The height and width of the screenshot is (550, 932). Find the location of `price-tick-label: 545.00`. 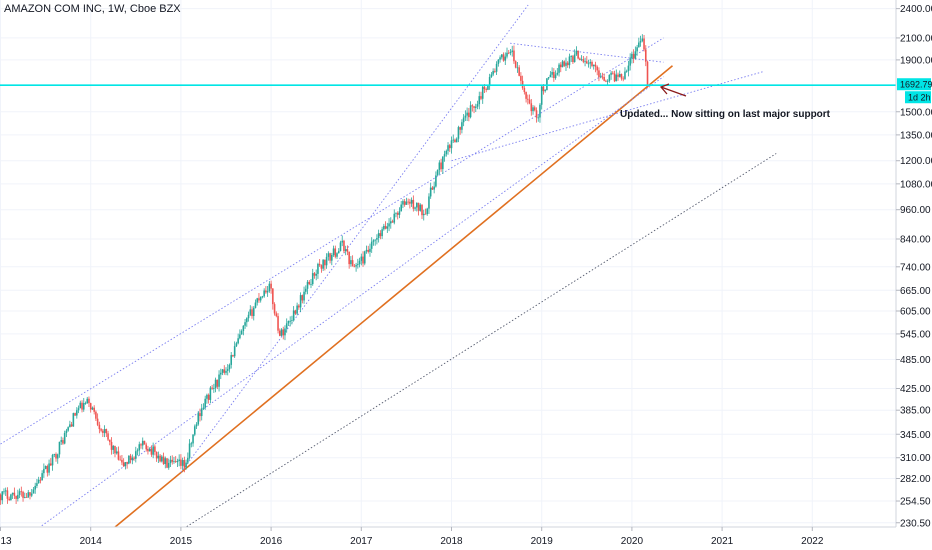

price-tick-label: 545.00 is located at coordinates (915, 334).